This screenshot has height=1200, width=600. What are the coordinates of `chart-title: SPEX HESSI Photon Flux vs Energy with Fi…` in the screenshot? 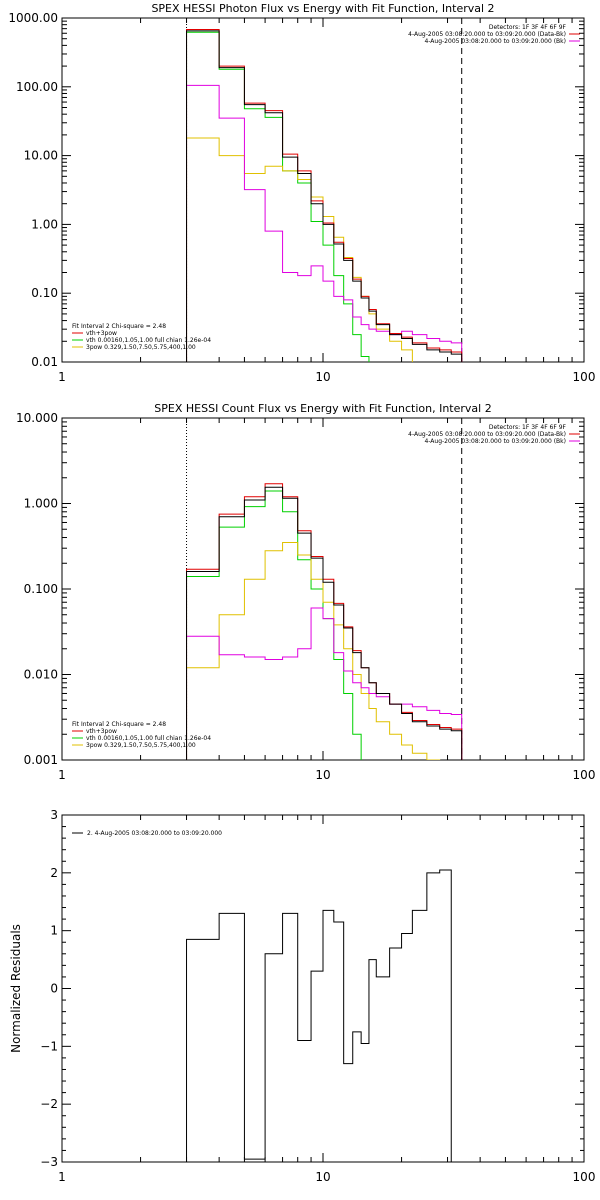 It's located at (322, 8).